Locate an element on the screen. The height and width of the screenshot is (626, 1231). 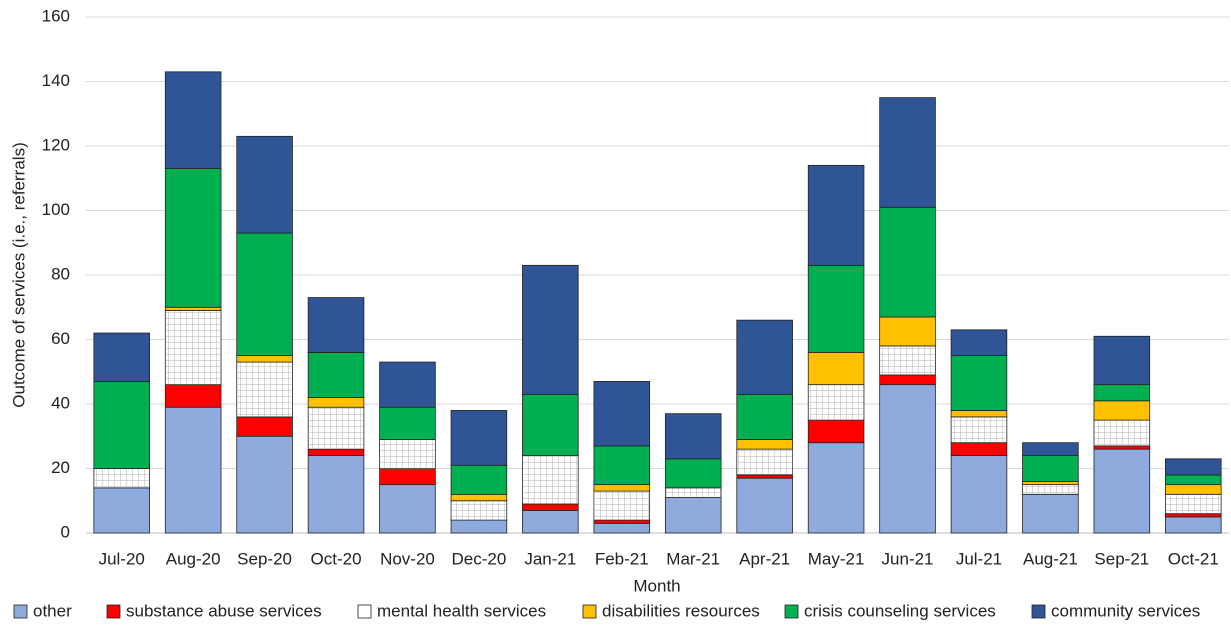
x-tick-label: Aug-21 is located at coordinates (1050, 558).